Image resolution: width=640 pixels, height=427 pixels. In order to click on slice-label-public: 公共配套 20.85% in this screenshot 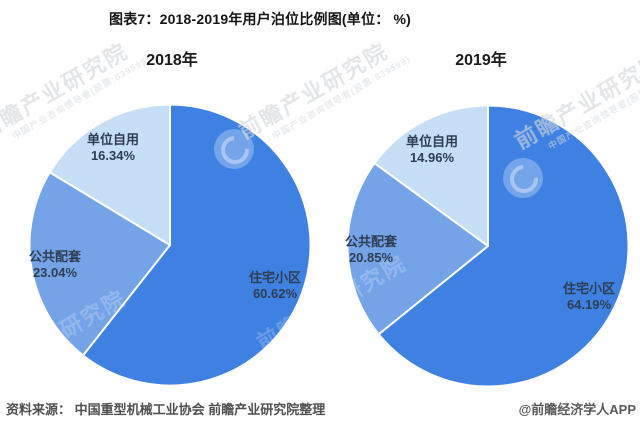, I will do `click(371, 249)`.